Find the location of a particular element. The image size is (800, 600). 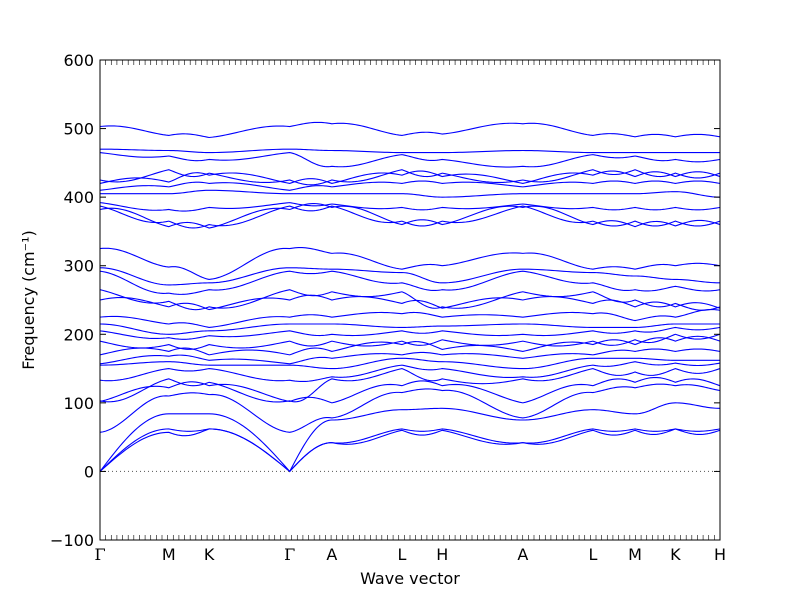

y-tick-label: 100 is located at coordinates (78, 403).